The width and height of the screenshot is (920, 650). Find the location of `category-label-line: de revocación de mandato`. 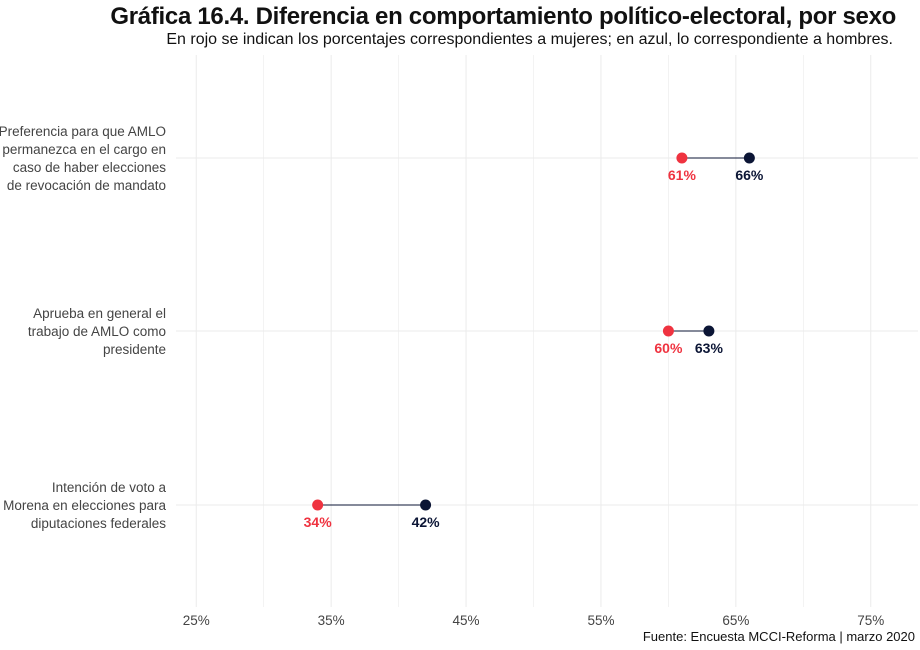

category-label-line: de revocación de mandato is located at coordinates (86, 185).